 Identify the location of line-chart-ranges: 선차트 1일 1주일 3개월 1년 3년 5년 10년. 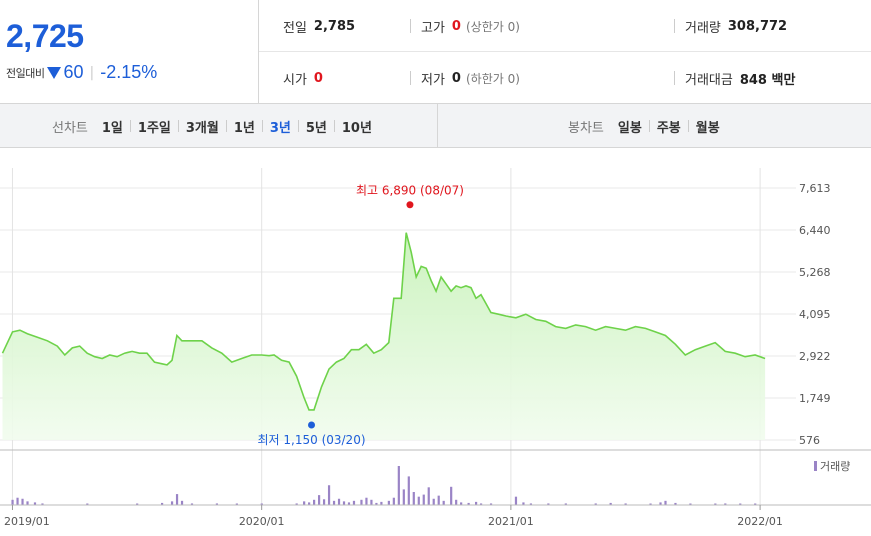
(212, 126).